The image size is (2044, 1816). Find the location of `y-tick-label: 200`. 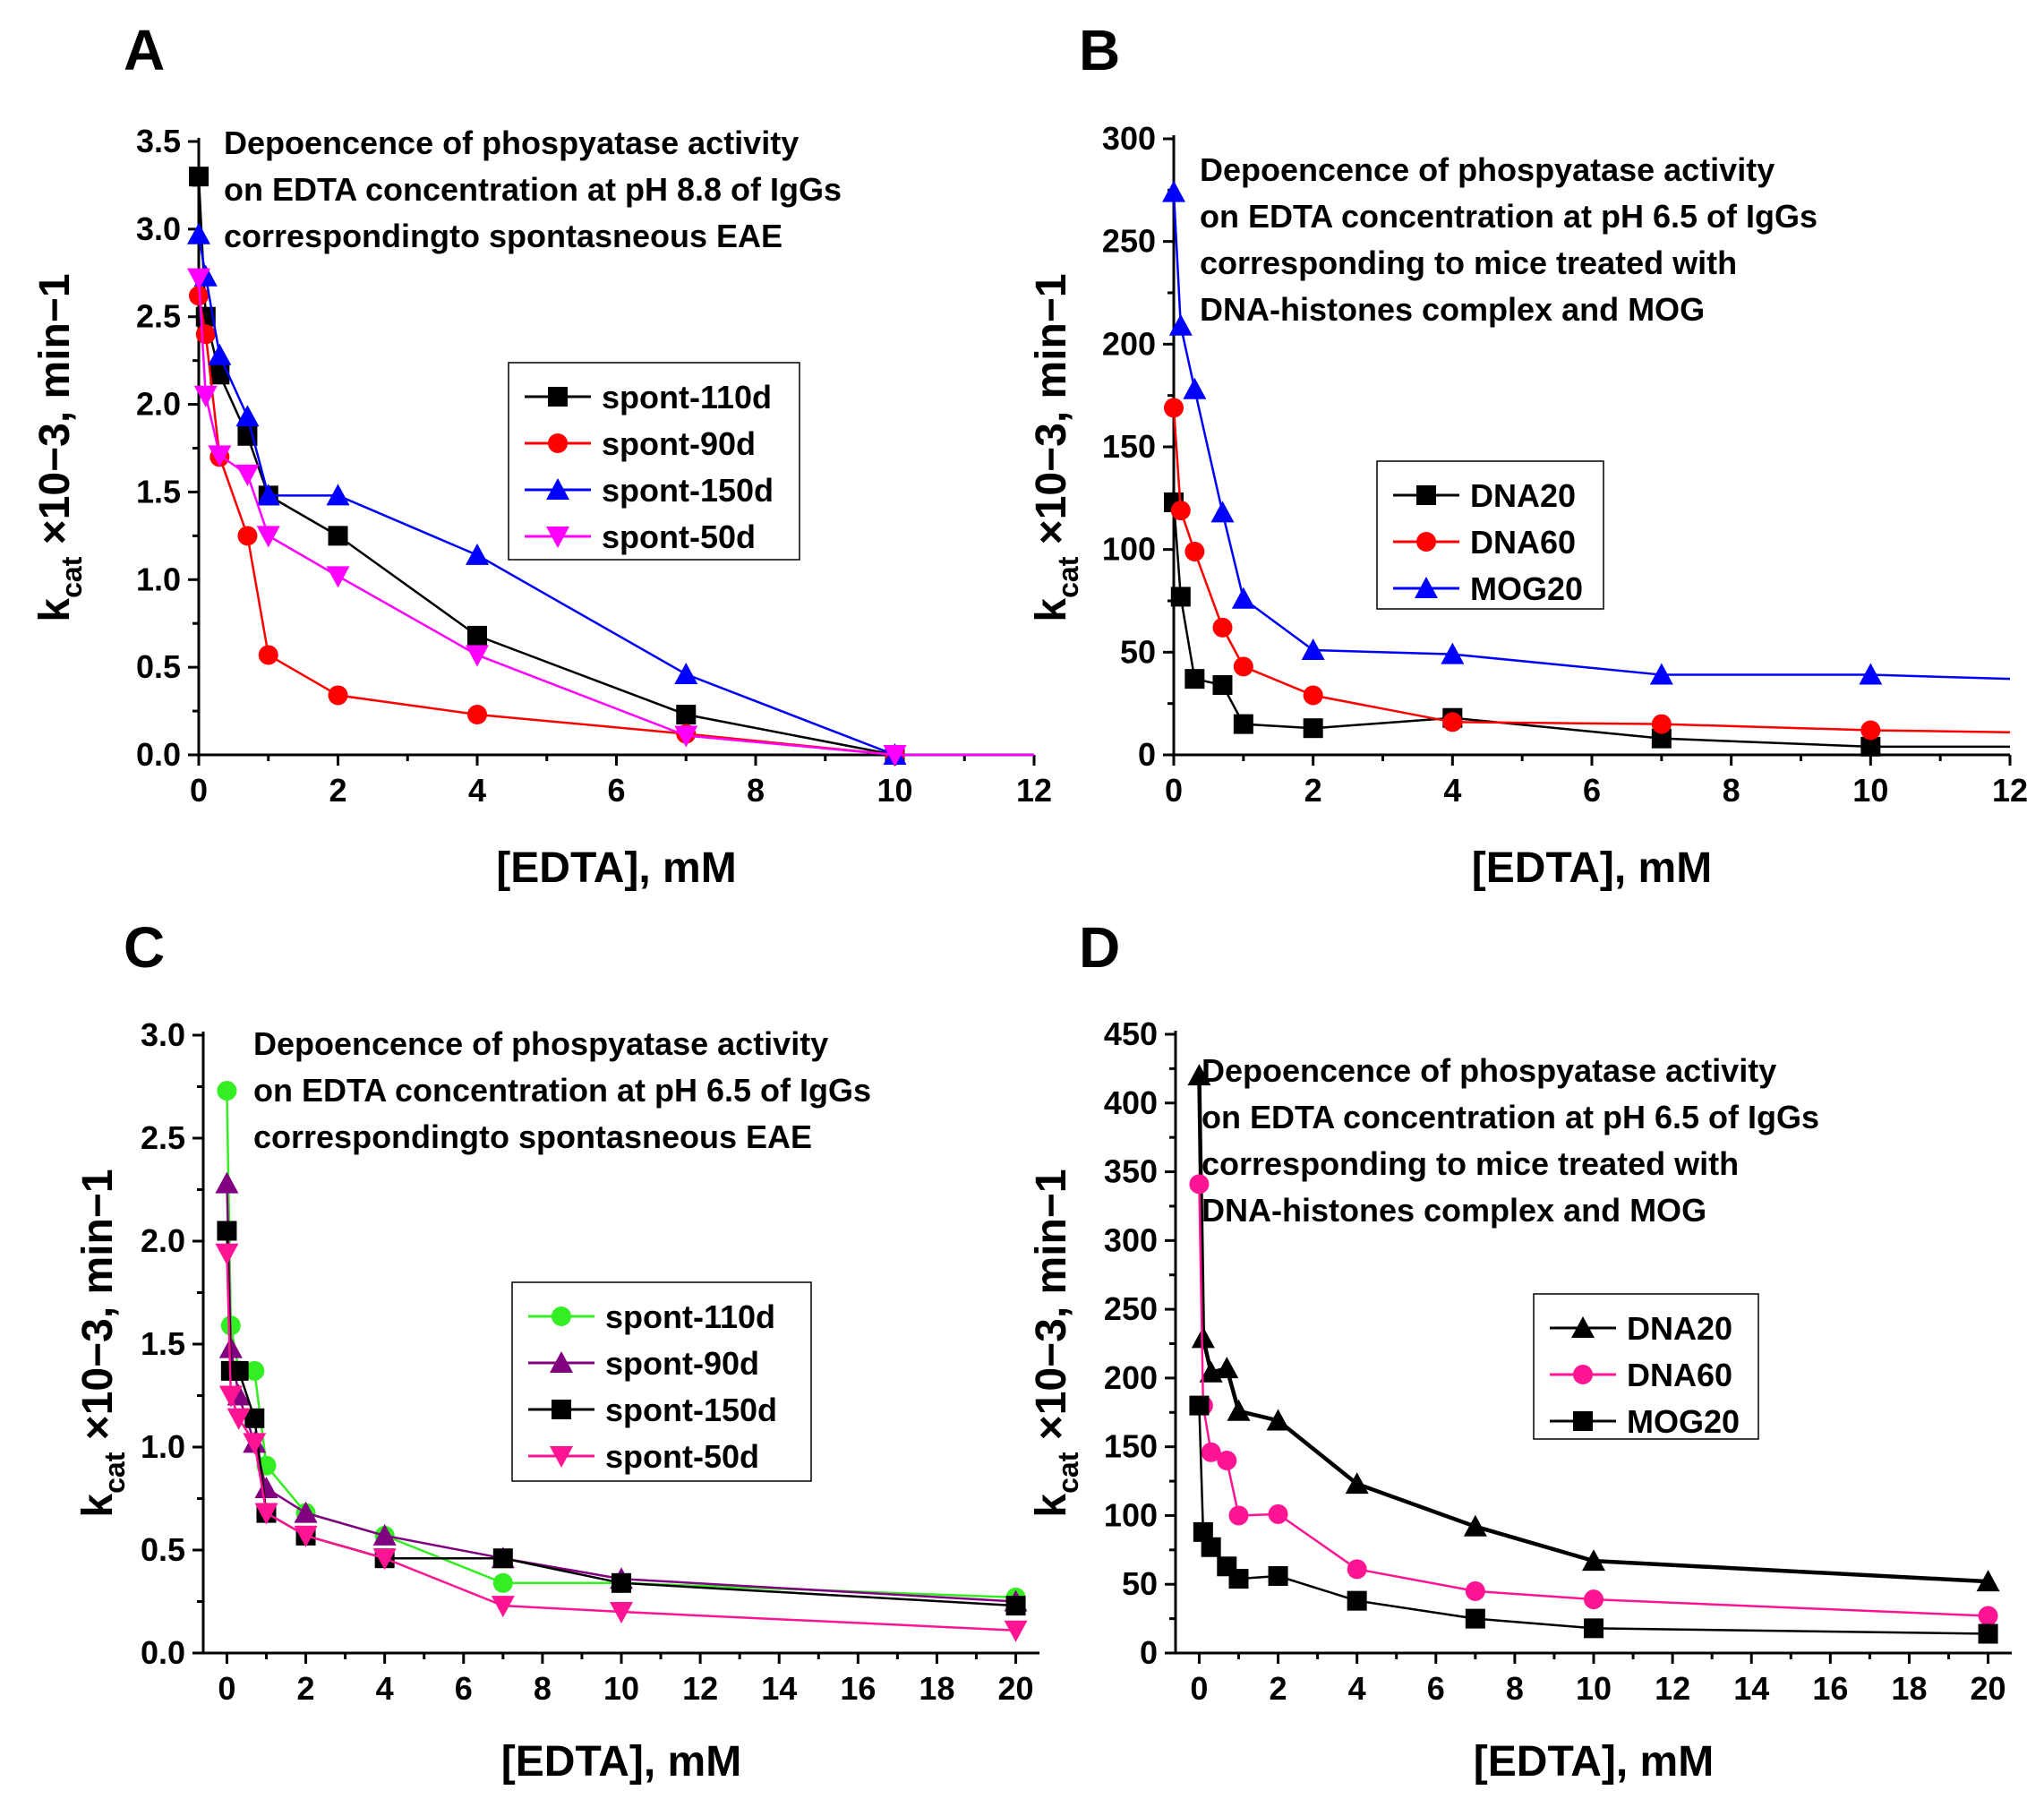

y-tick-label: 200 is located at coordinates (1129, 343).